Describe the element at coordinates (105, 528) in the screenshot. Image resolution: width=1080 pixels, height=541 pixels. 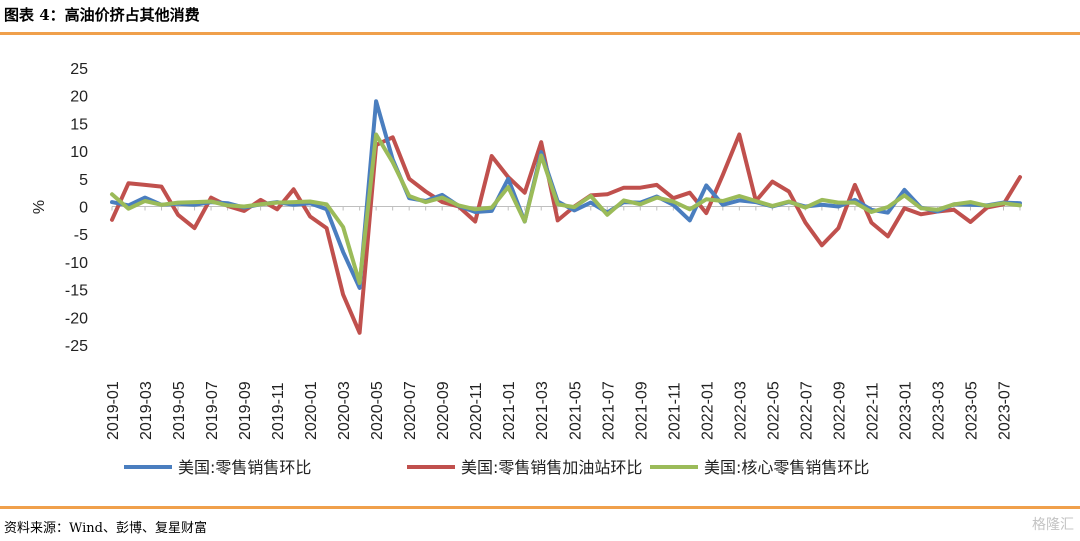
I see `source-note: 资料来源：Wind、彭博、复星财富` at that location.